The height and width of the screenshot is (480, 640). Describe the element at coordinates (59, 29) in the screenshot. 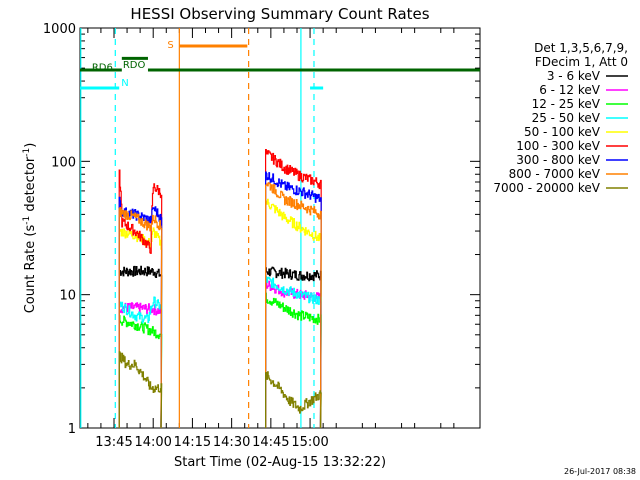

I see `y-tick-label: 1000` at that location.